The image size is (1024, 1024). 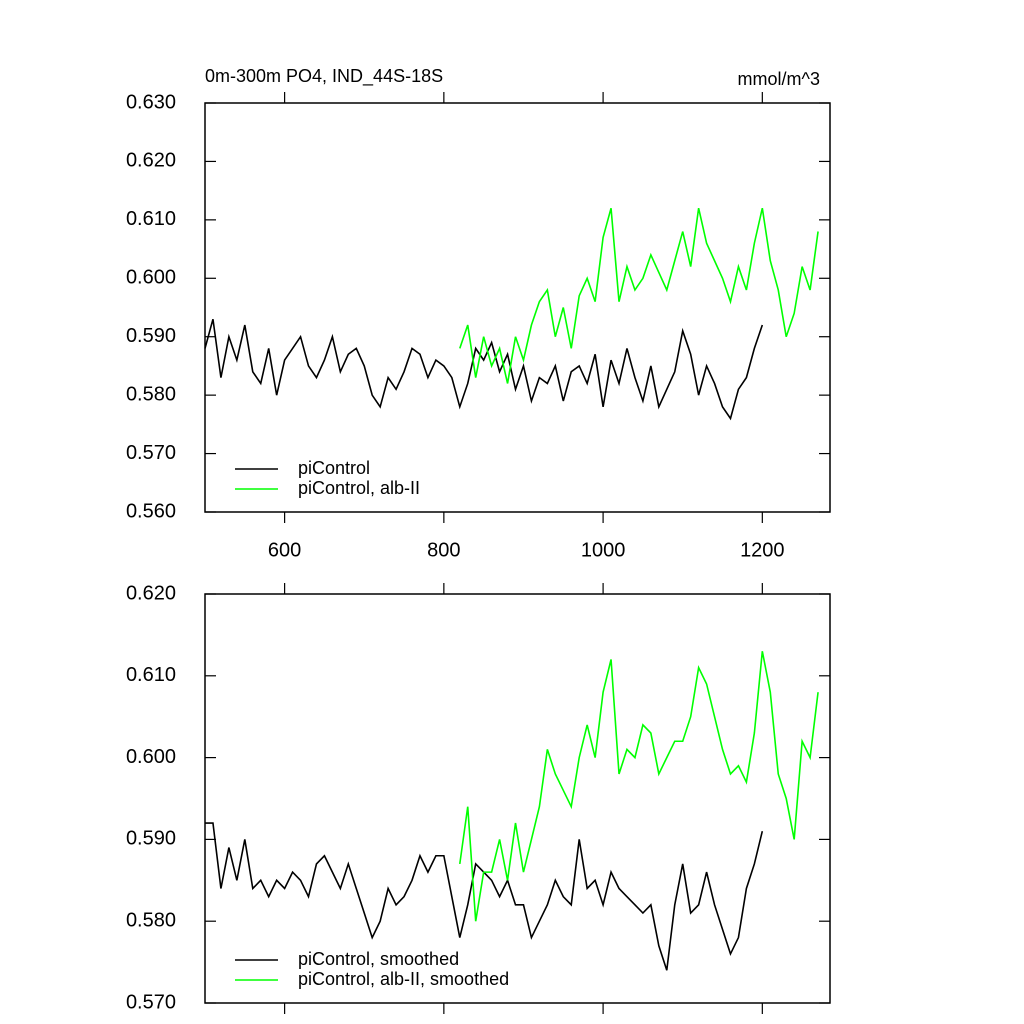 I want to click on x-tick-label: 800, so click(x=443, y=550).